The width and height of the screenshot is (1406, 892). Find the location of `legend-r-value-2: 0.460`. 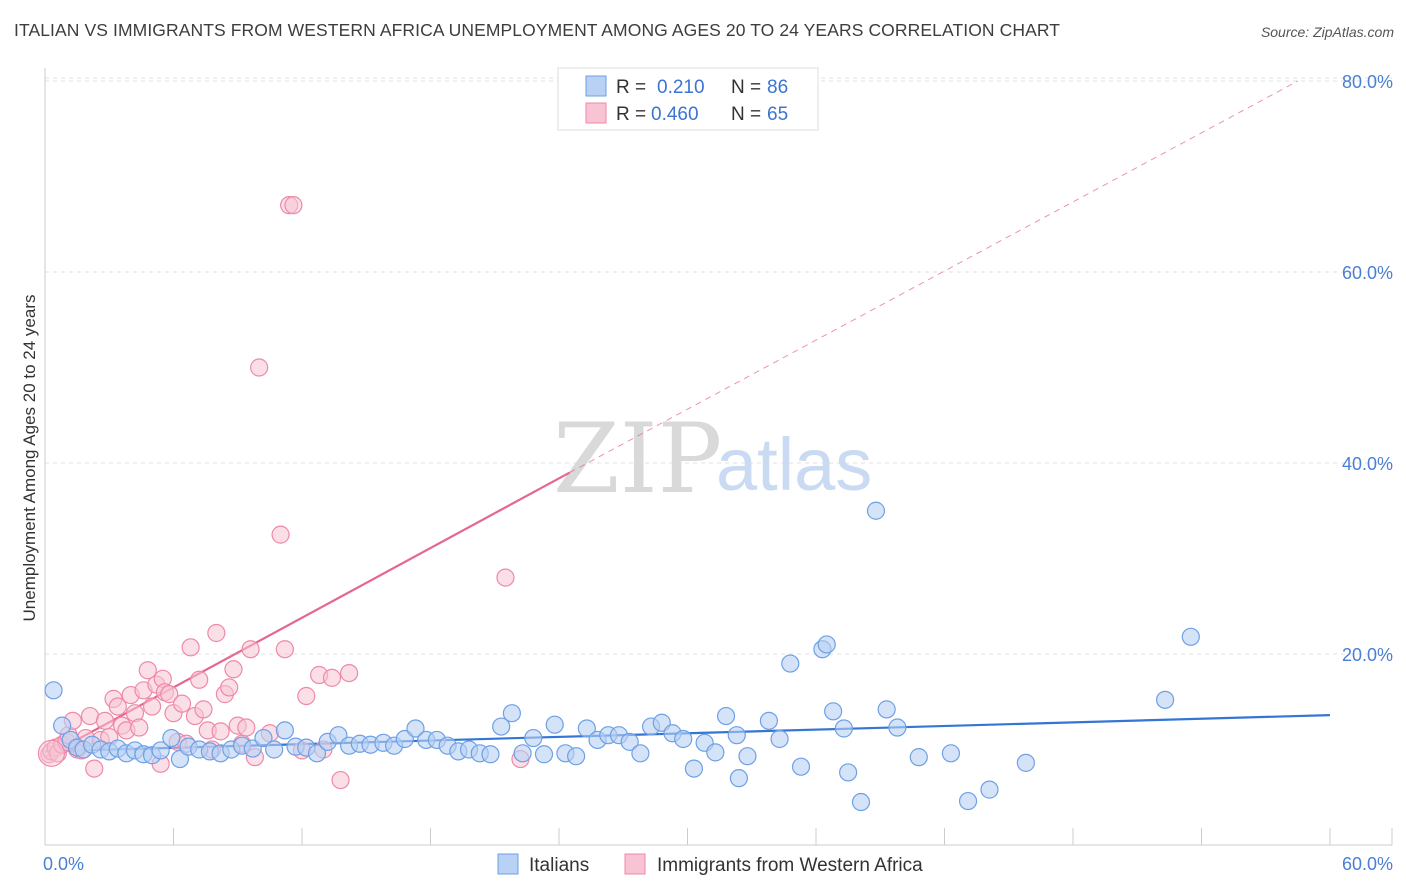

legend-r-value-2: 0.460 is located at coordinates (675, 114).